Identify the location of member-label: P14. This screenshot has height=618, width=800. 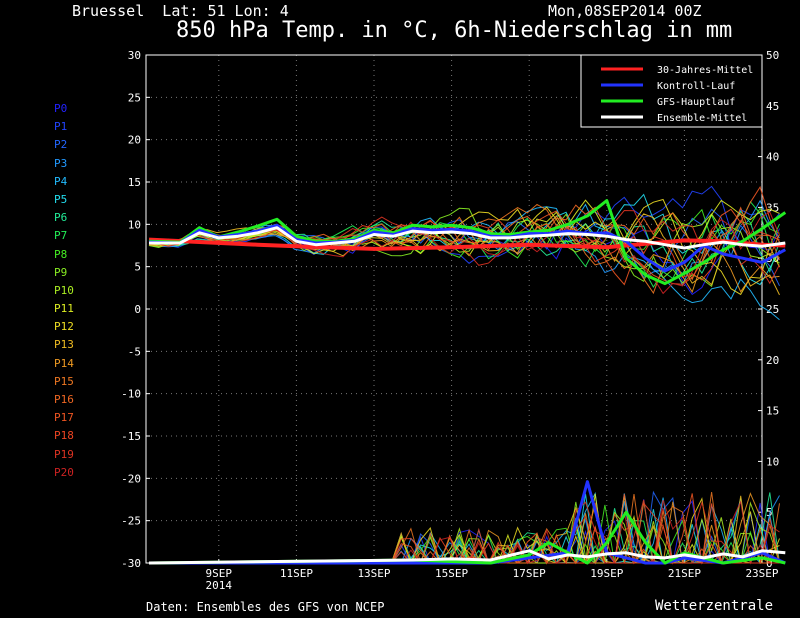
(64, 363).